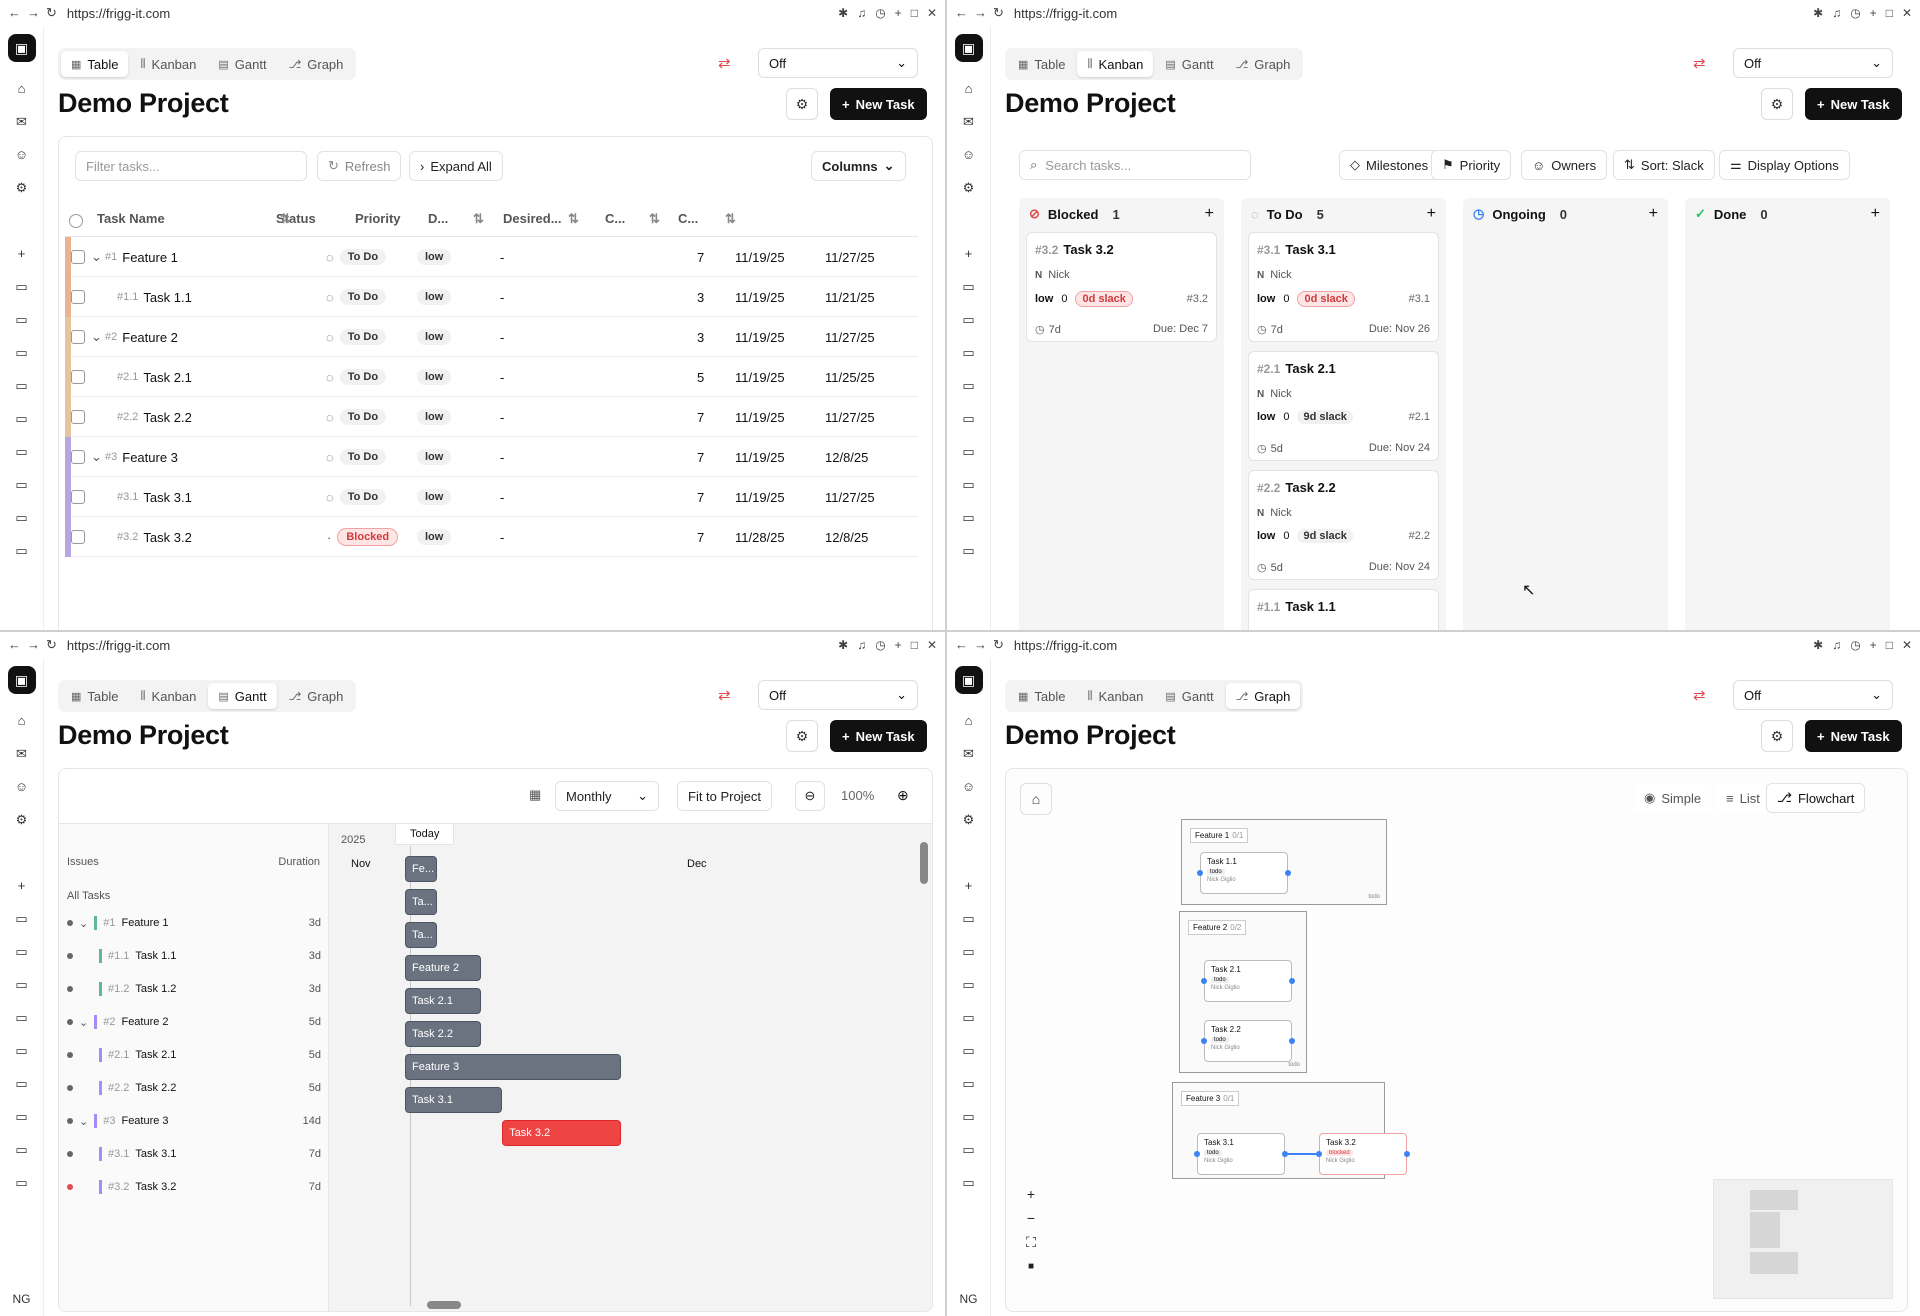 The height and width of the screenshot is (1316, 1920). What do you see at coordinates (843, 13) in the screenshot?
I see `bug-icon: ✱` at bounding box center [843, 13].